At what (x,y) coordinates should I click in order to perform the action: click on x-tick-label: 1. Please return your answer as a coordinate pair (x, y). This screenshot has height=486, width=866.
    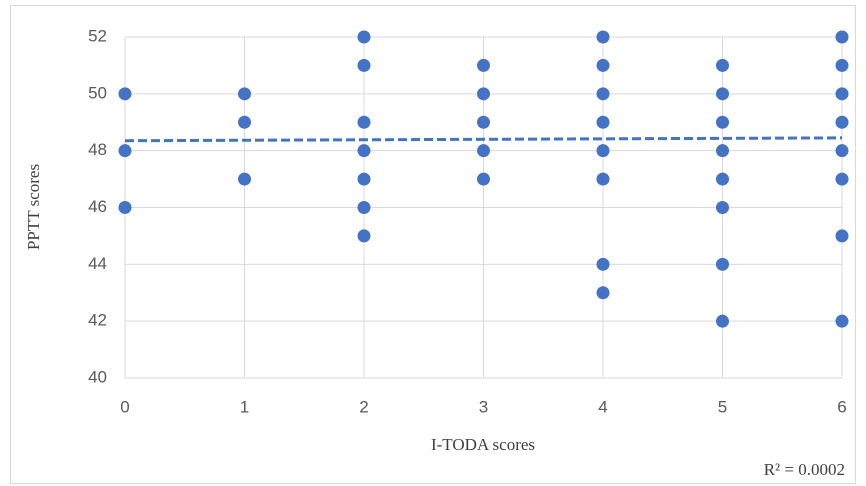
    Looking at the image, I should click on (244, 406).